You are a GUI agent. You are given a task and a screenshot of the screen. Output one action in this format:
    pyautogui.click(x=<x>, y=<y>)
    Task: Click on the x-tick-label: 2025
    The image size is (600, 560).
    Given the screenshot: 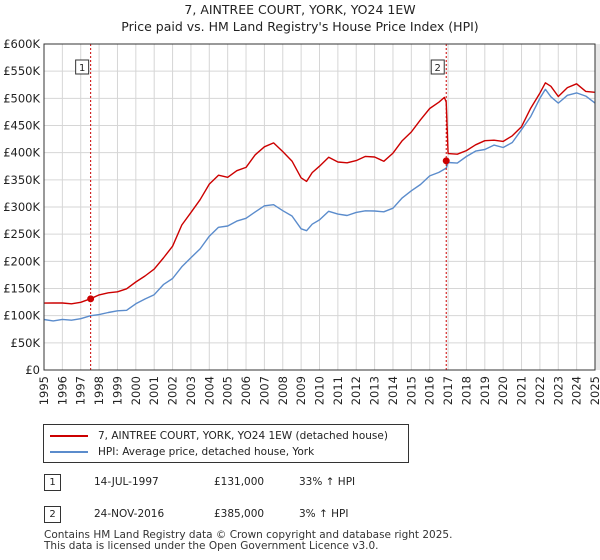 What is the action you would take?
    pyautogui.click(x=594, y=390)
    